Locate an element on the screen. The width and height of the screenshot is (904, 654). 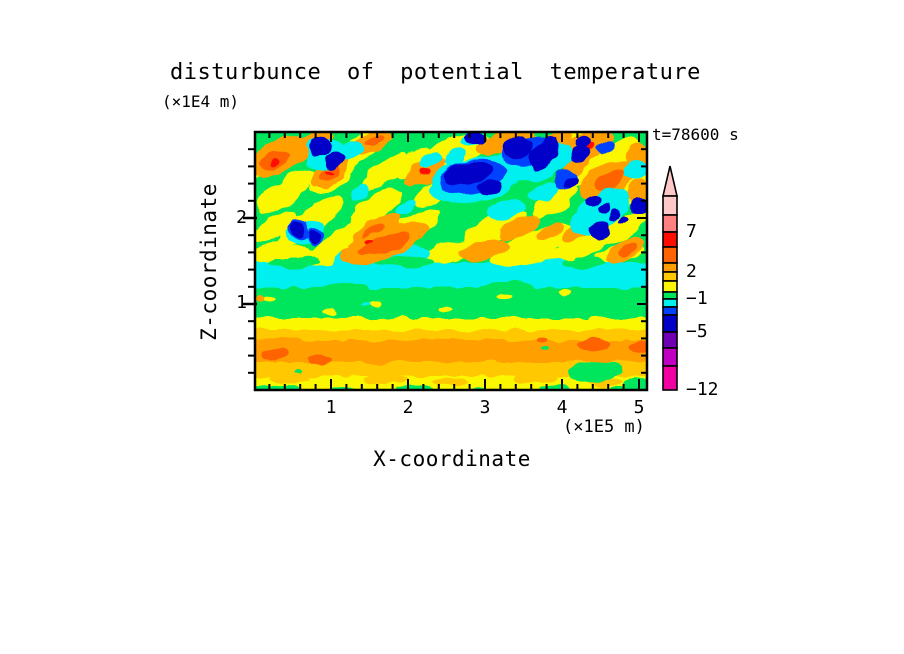
colorbar-tick-label: −1 is located at coordinates (697, 298).